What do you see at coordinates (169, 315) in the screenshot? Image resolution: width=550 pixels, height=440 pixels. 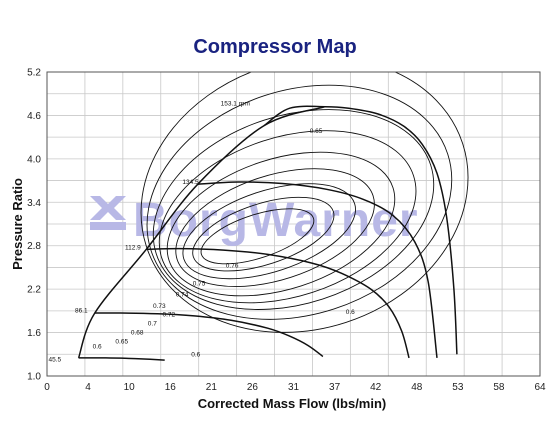 I see `curve-label: 0.72` at bounding box center [169, 315].